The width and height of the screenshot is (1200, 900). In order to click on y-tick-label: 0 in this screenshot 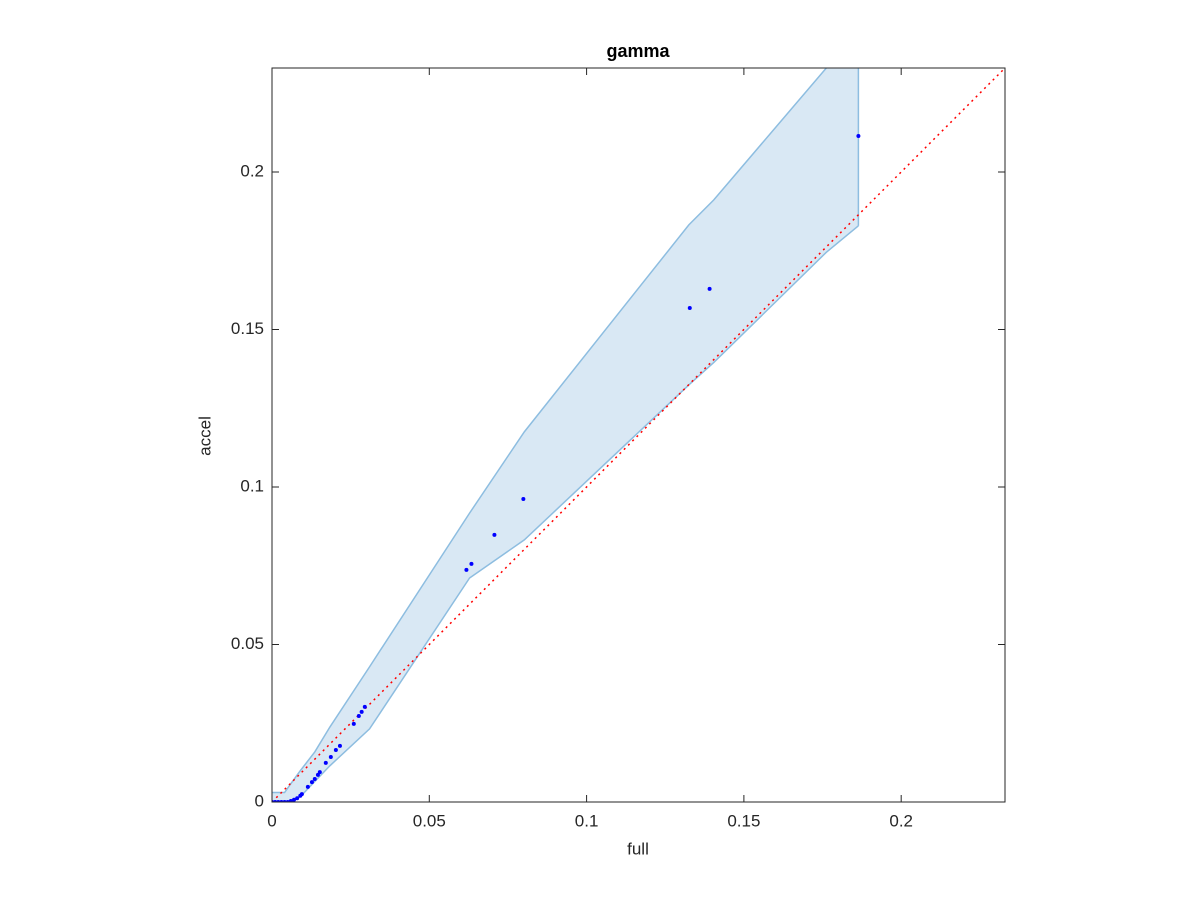, I will do `click(259, 800)`.